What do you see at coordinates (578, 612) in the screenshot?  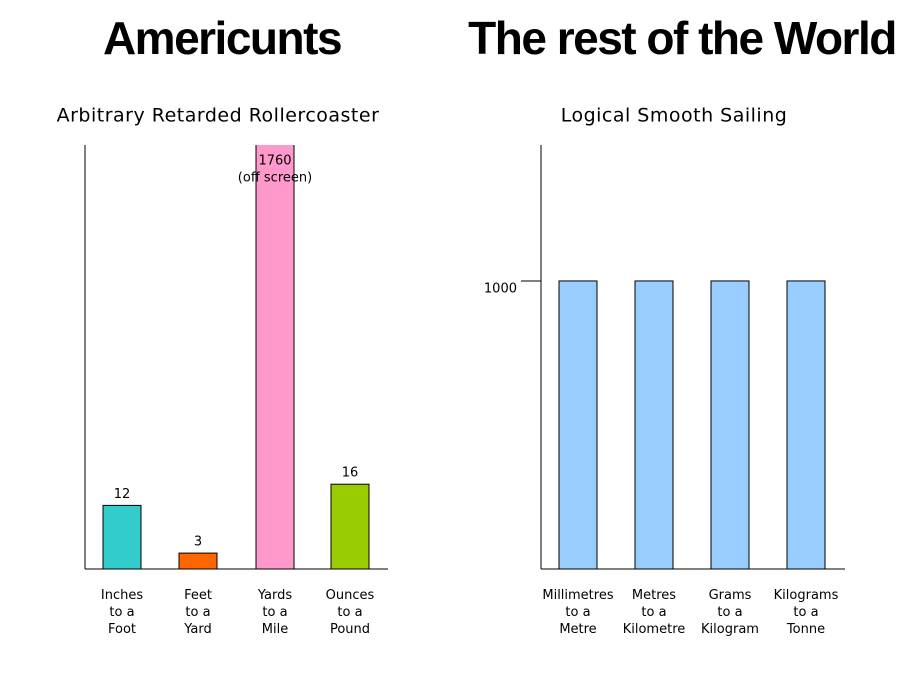 I see `x-tick-label: Millimetres to a Metre` at bounding box center [578, 612].